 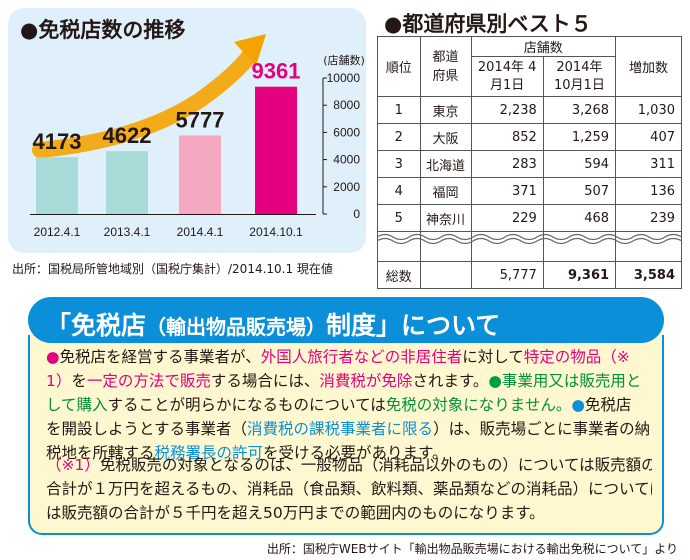 What do you see at coordinates (172, 269) in the screenshot?
I see `chart-source: 出所：国税局所管地域別（国税庁集計）/2014.10.1 現在値` at bounding box center [172, 269].